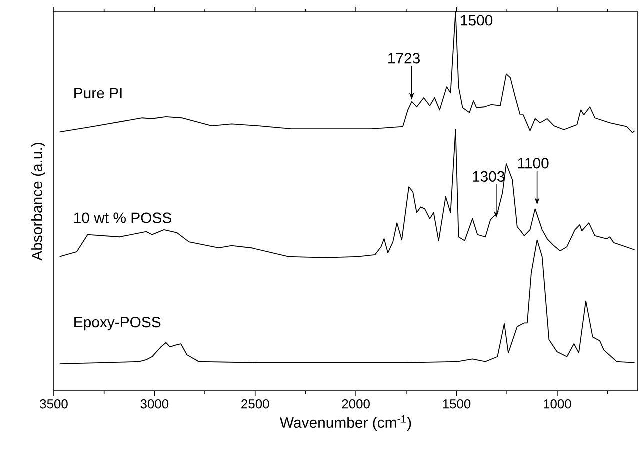 The image size is (639, 457). What do you see at coordinates (256, 404) in the screenshot?
I see `x-tick-label: 2500` at bounding box center [256, 404].